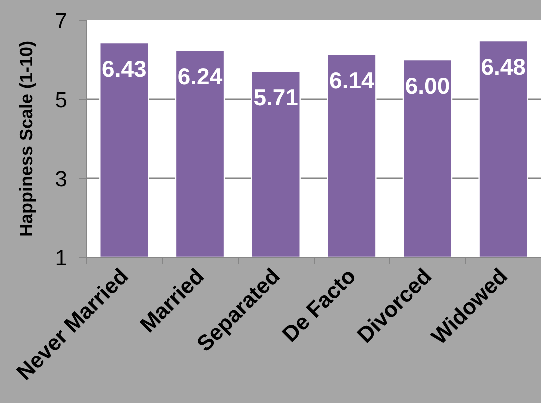 The image size is (541, 403). What do you see at coordinates (503, 67) in the screenshot?
I see `data-label: 6.48` at bounding box center [503, 67].